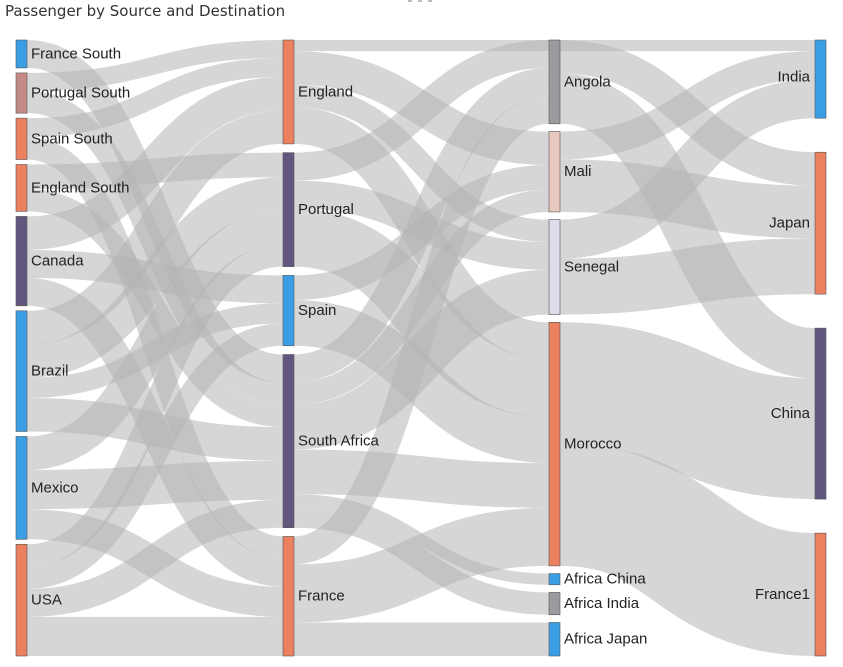 Image resolution: width=843 pixels, height=667 pixels. Describe the element at coordinates (55, 487) in the screenshot. I see `node-label: Mexico` at that location.